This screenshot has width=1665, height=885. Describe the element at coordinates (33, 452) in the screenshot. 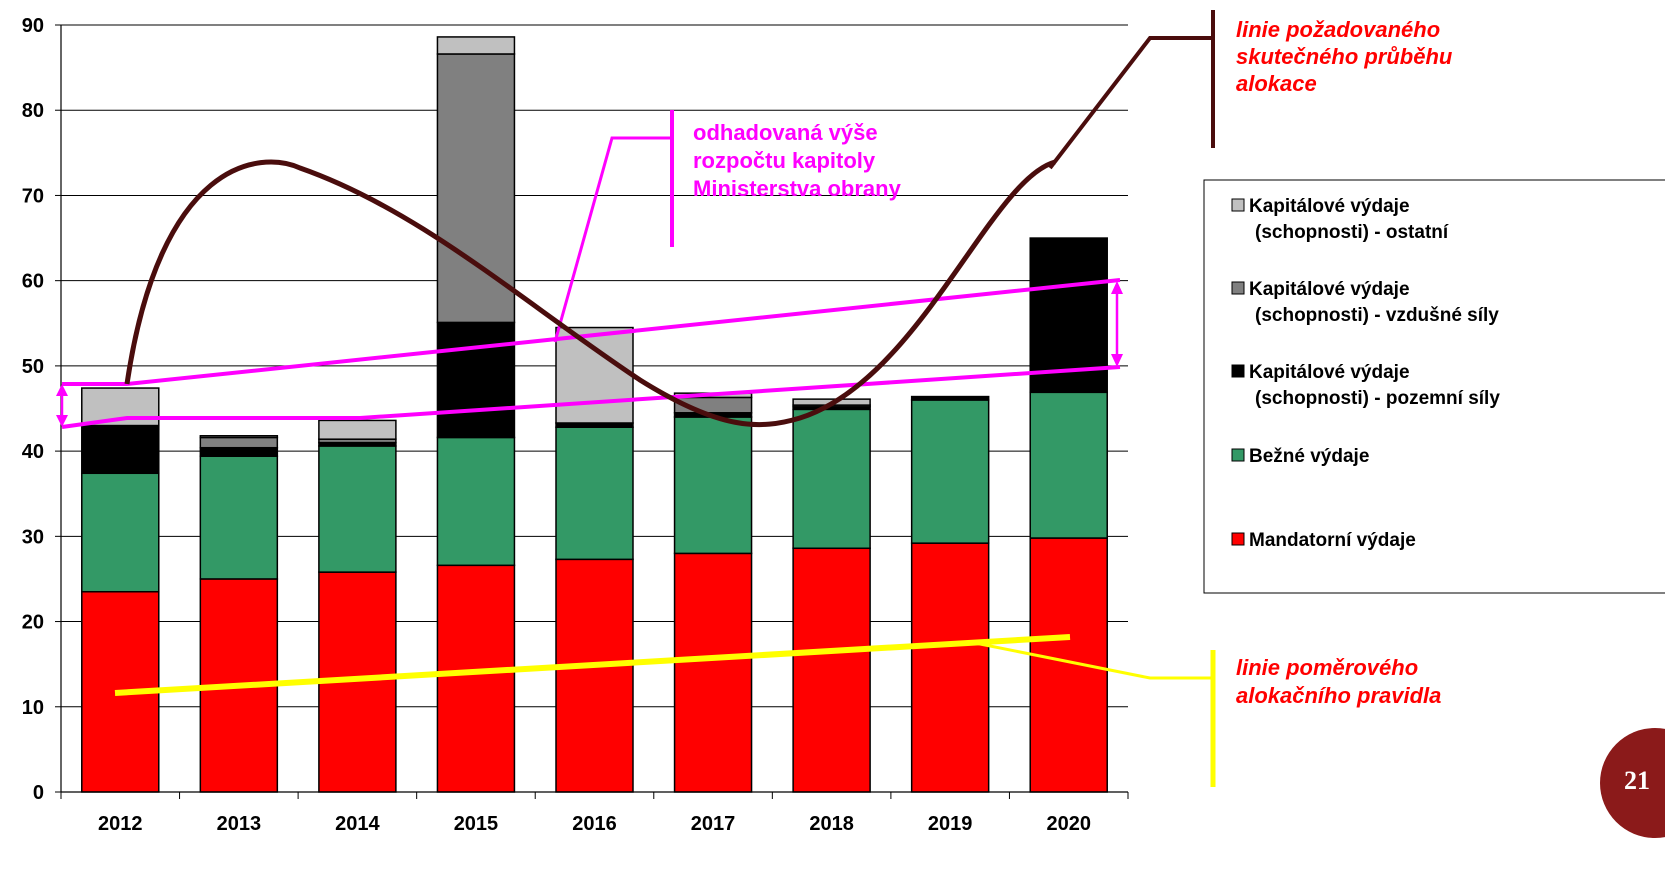

I see `y-tick-label: 40` at that location.